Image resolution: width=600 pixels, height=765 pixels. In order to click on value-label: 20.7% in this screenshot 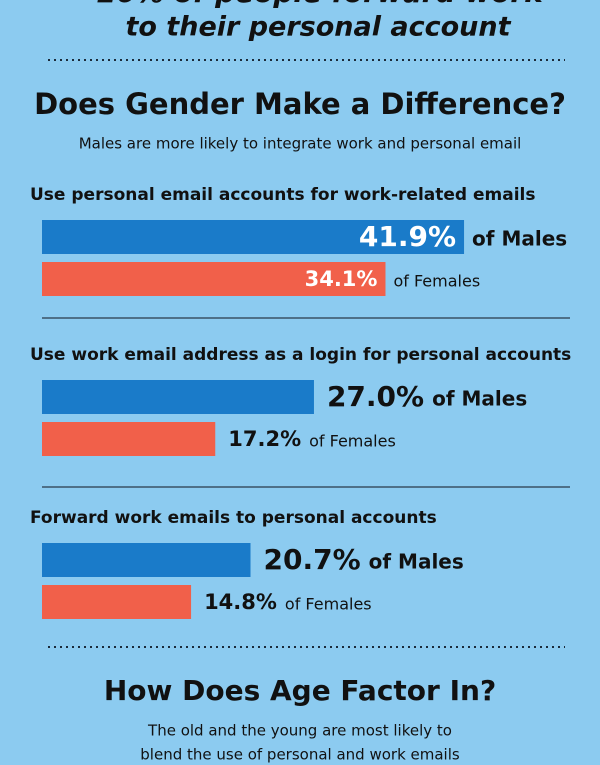, I will do `click(312, 559)`.